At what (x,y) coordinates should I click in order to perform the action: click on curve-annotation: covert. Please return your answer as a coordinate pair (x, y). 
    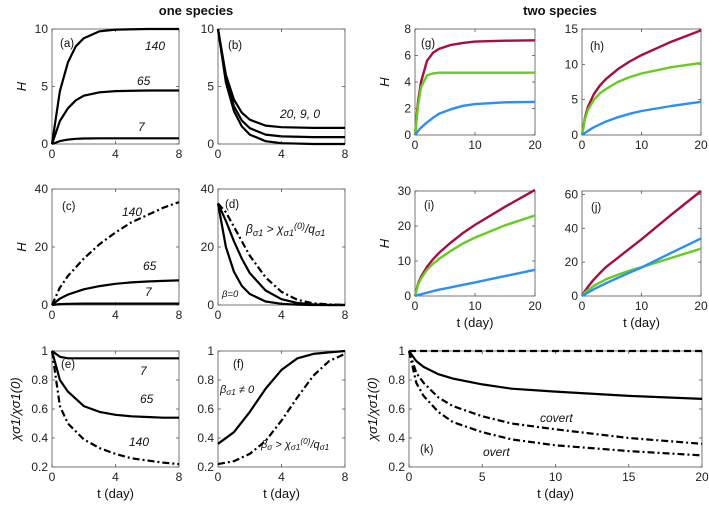
    Looking at the image, I should click on (556, 418).